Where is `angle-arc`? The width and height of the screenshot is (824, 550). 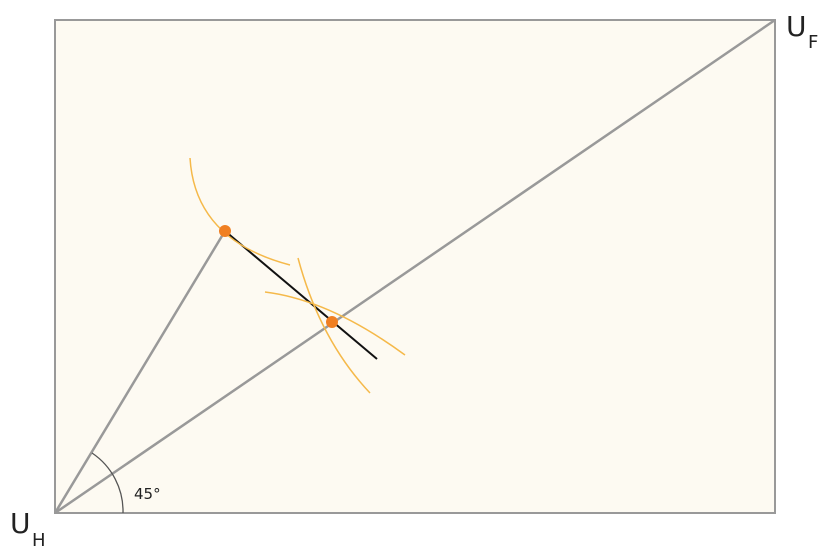
angle-arc is located at coordinates (107, 483).